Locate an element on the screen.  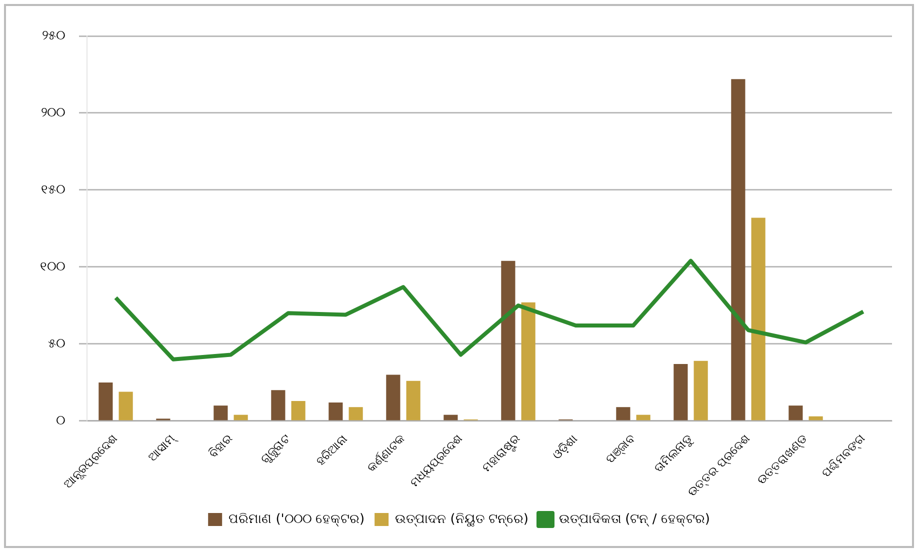
y-tick-label: ୨୫୦ is located at coordinates (53, 36).